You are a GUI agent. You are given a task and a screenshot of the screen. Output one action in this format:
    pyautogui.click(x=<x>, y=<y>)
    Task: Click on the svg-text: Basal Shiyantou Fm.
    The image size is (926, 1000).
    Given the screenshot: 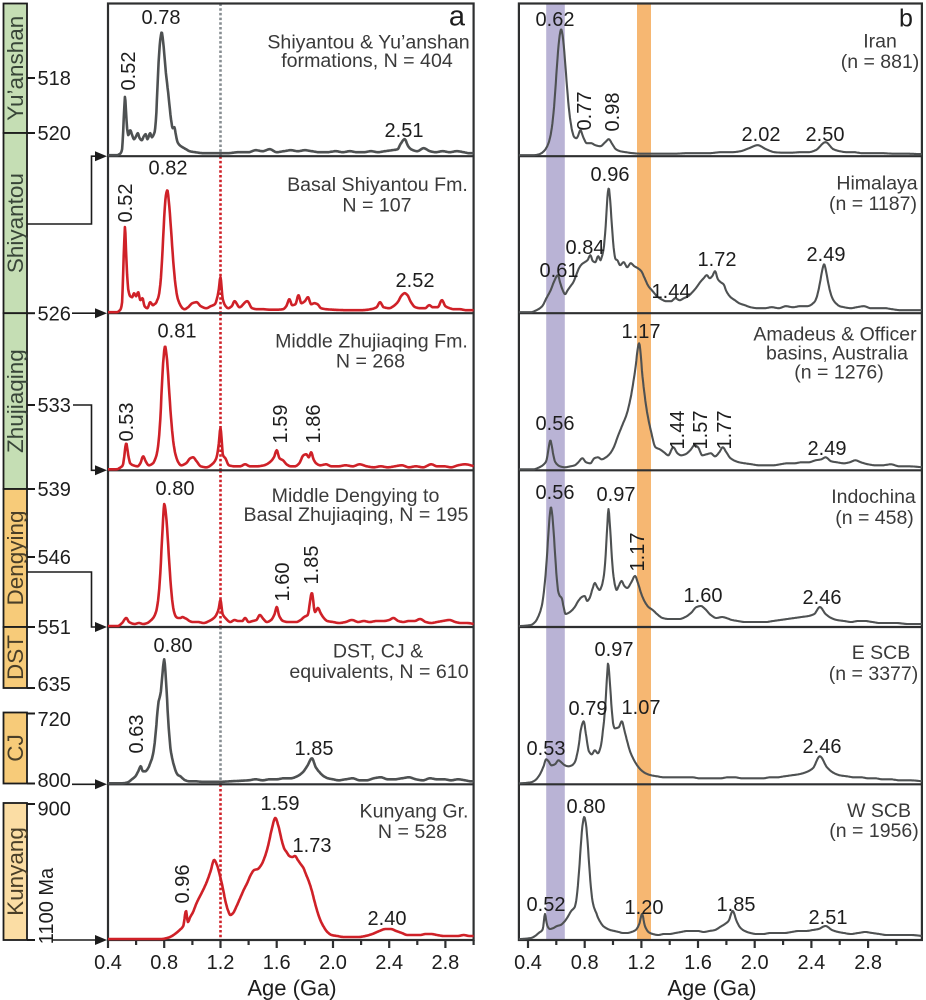 What is the action you would take?
    pyautogui.click(x=377, y=185)
    